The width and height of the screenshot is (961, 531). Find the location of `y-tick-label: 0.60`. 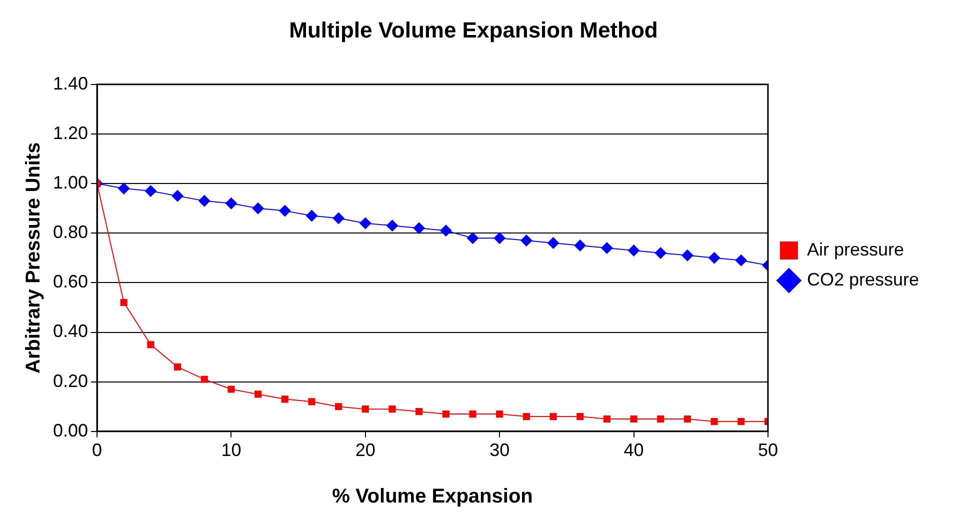

y-tick-label: 0.60 is located at coordinates (70, 282).